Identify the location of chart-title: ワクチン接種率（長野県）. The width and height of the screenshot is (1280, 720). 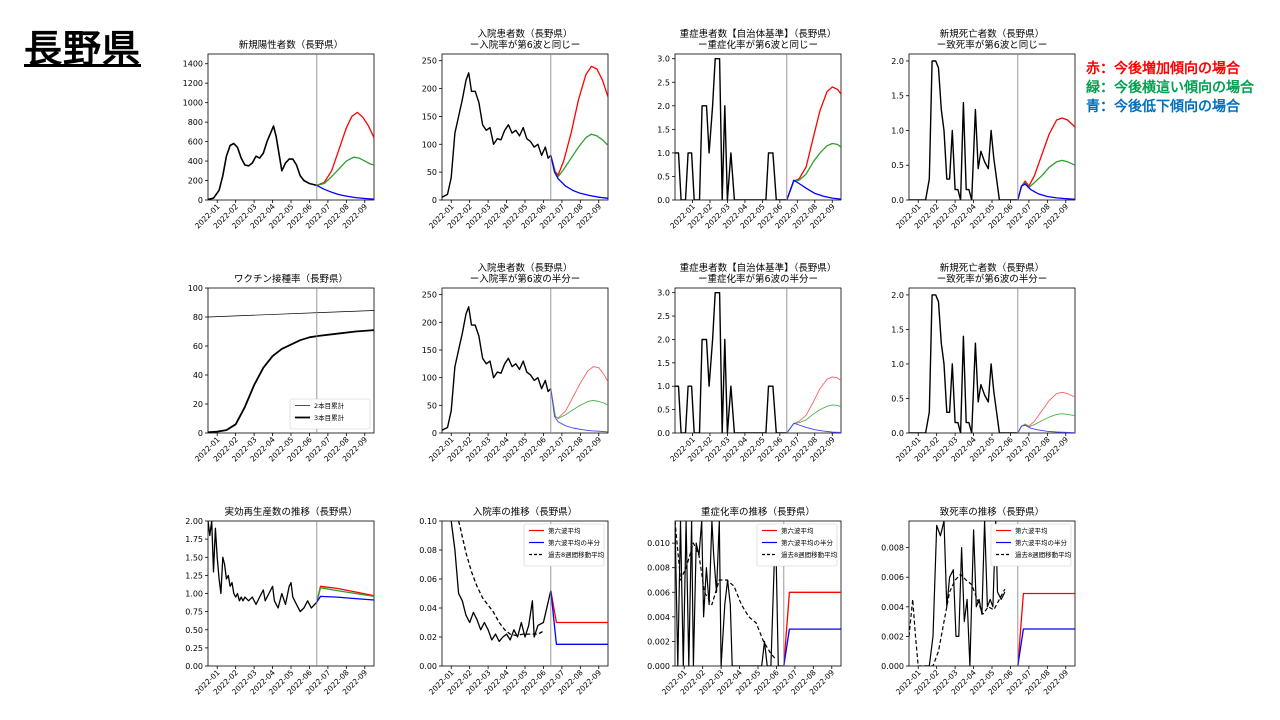
(291, 279).